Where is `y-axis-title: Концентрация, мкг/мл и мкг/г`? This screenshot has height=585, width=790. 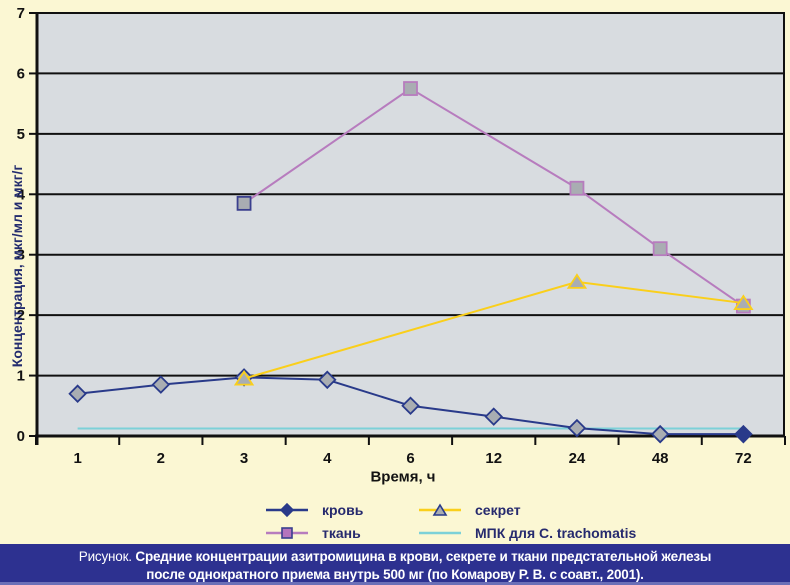
y-axis-title: Концентрация, мкг/мл и мкг/г is located at coordinates (17, 266).